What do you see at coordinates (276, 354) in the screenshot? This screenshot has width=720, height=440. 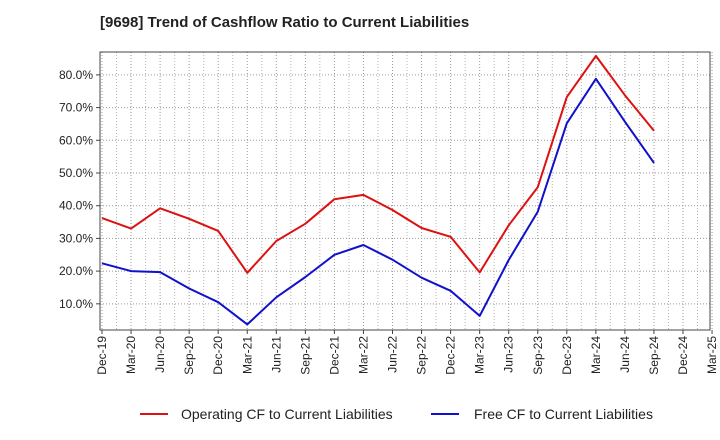 I see `x-tick-label: Jun-21` at bounding box center [276, 354].